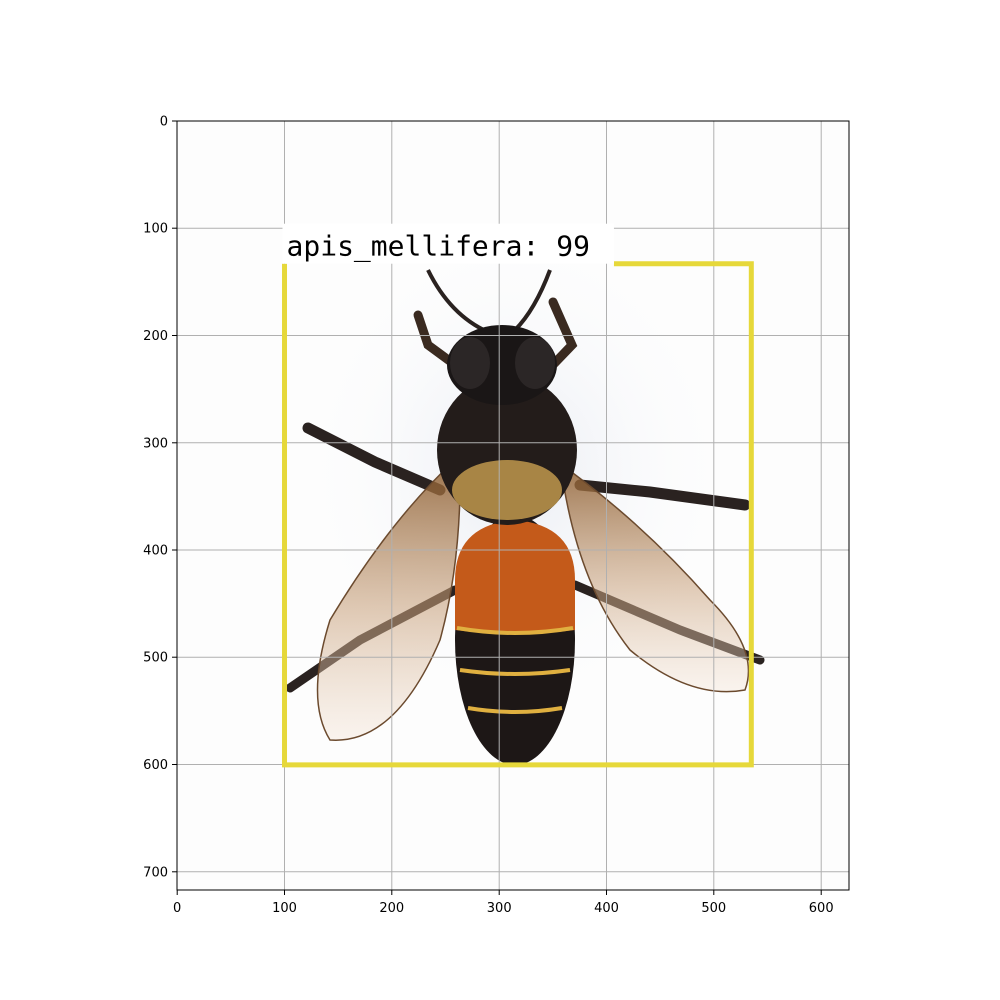 This screenshot has width=1000, height=1000. What do you see at coordinates (391, 908) in the screenshot?
I see `x-tick-label: 200` at bounding box center [391, 908].